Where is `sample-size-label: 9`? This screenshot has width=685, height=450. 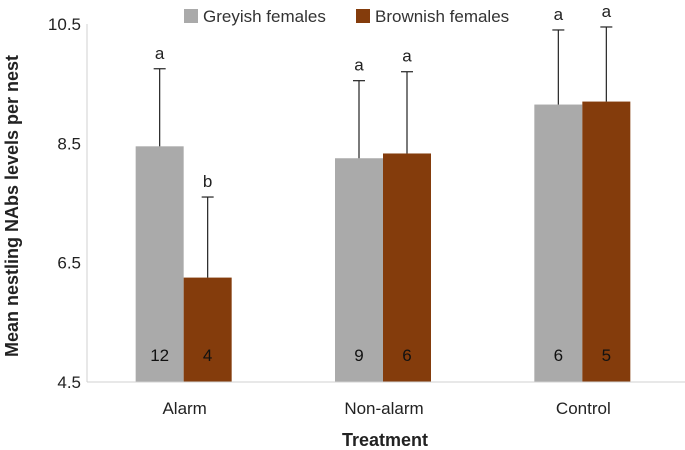 sample-size-label: 9 is located at coordinates (358, 355).